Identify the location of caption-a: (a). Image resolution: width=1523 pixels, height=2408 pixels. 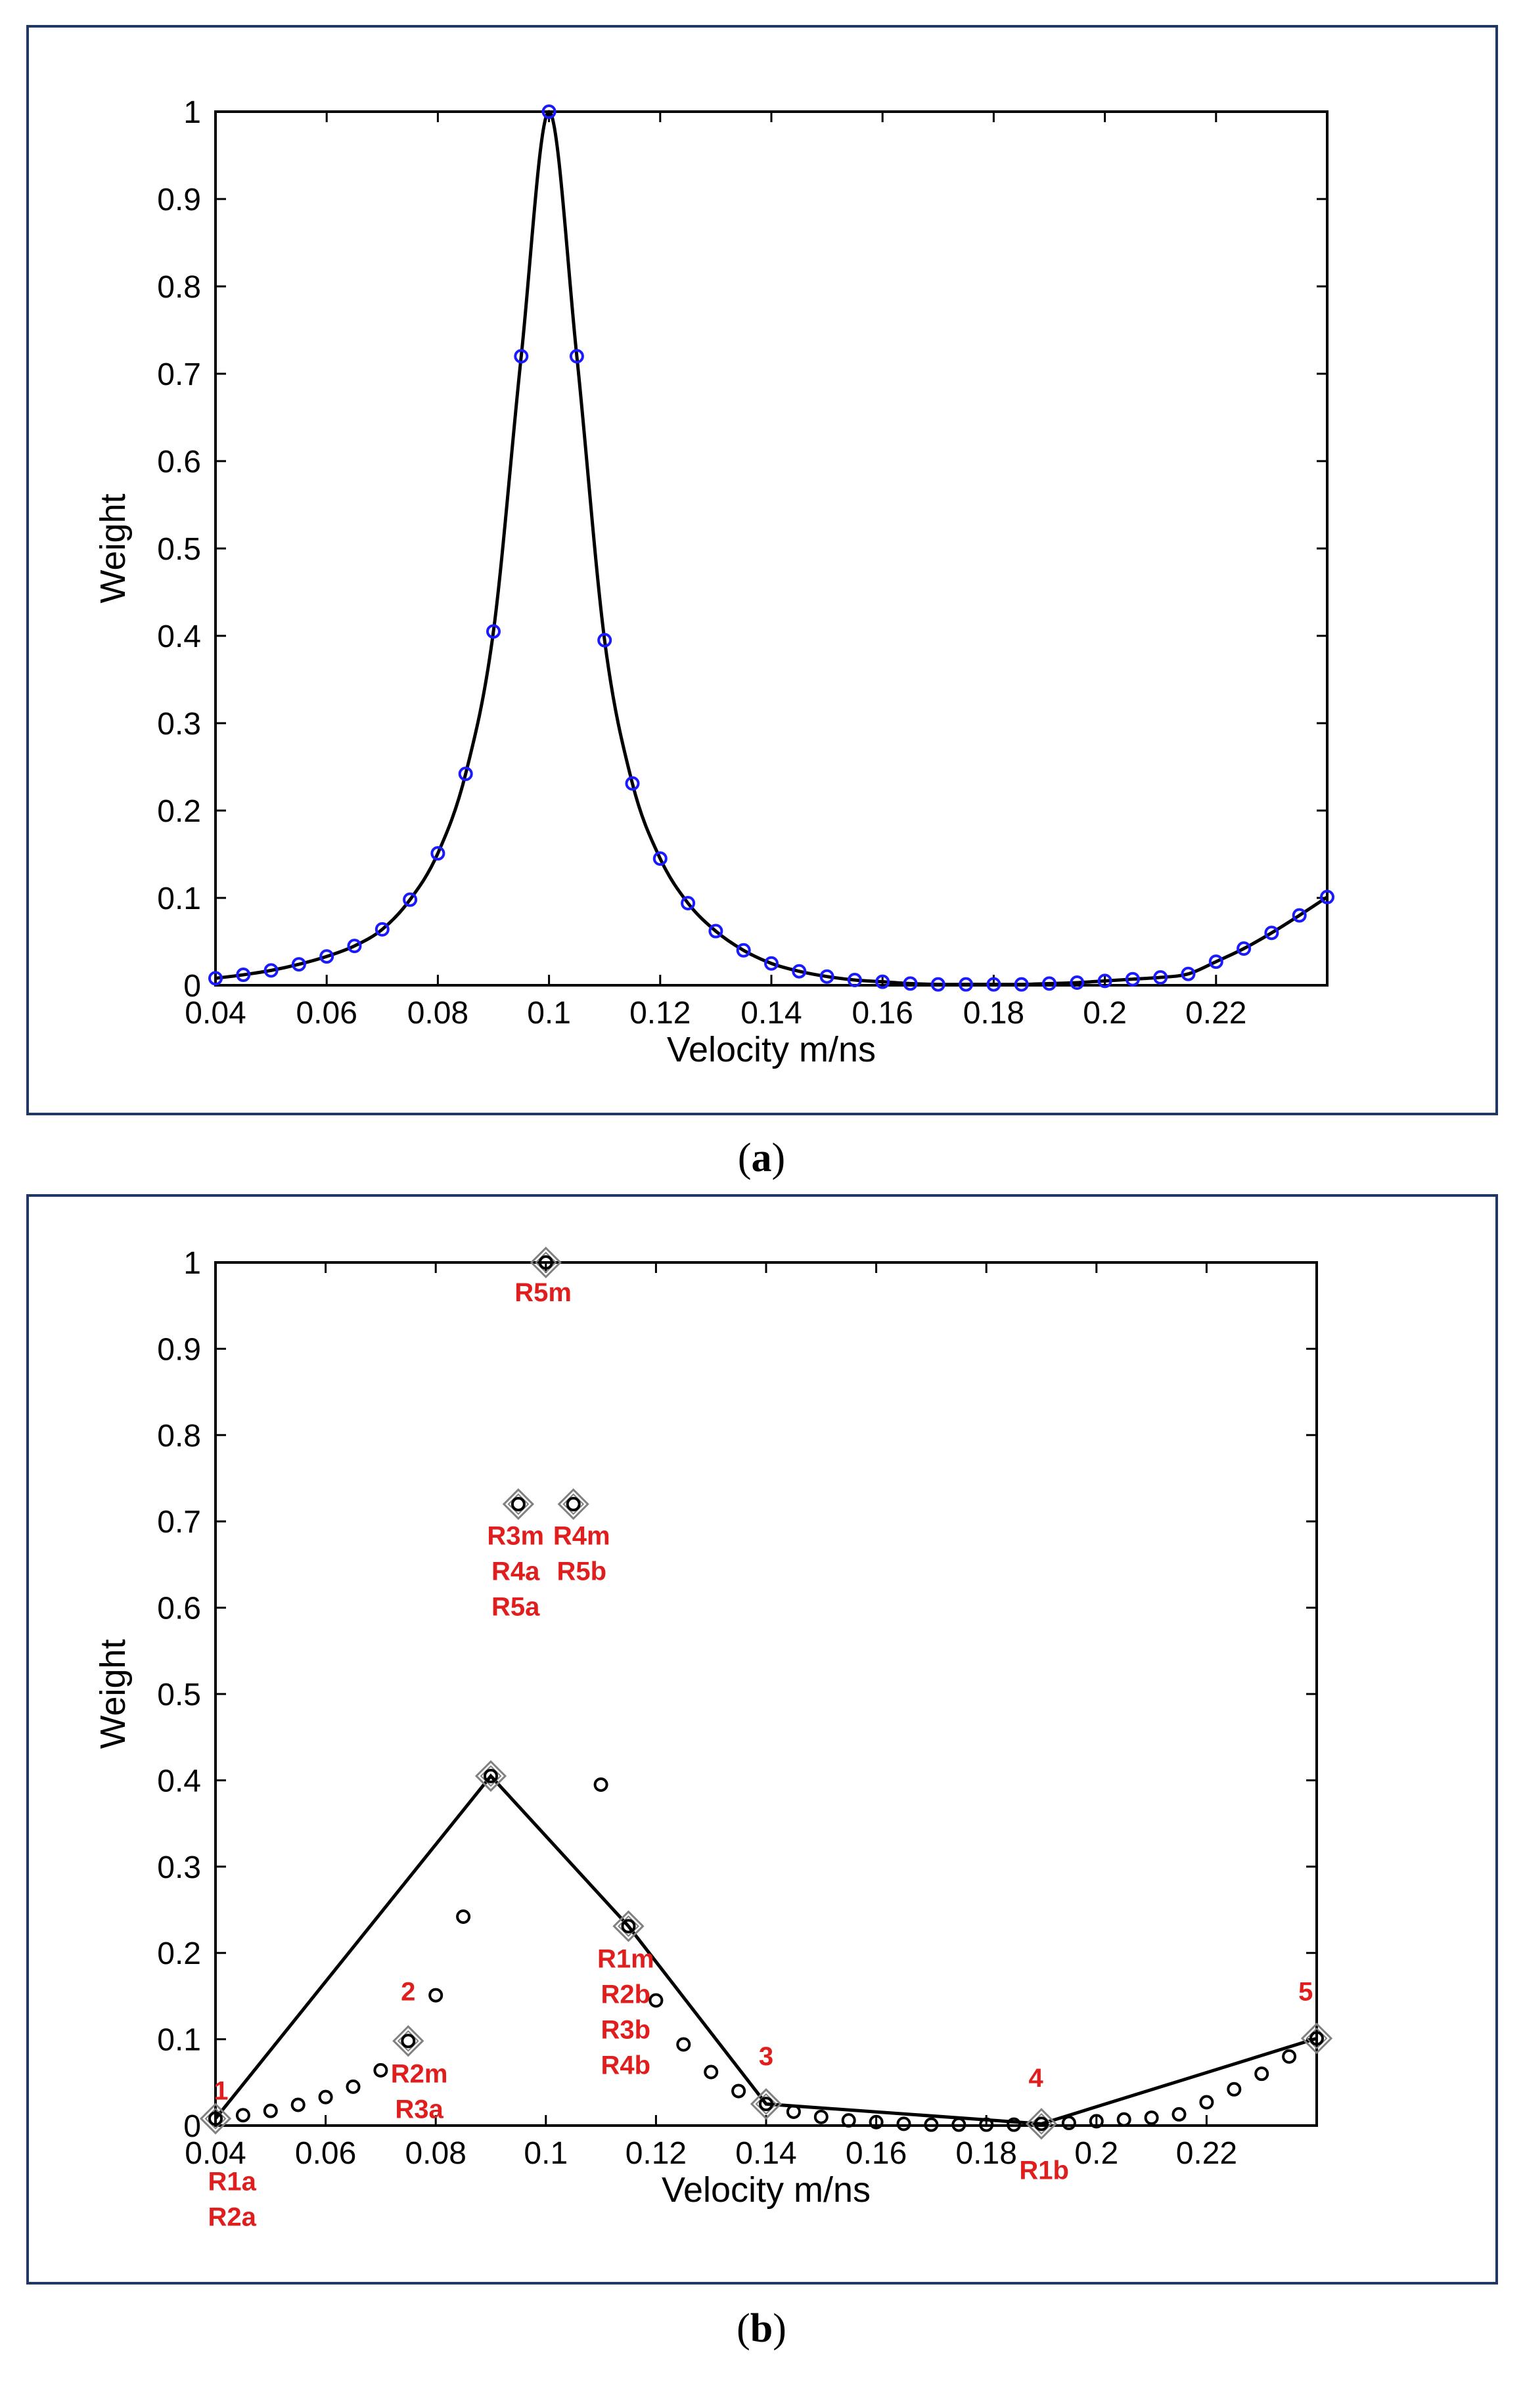
(761, 1159).